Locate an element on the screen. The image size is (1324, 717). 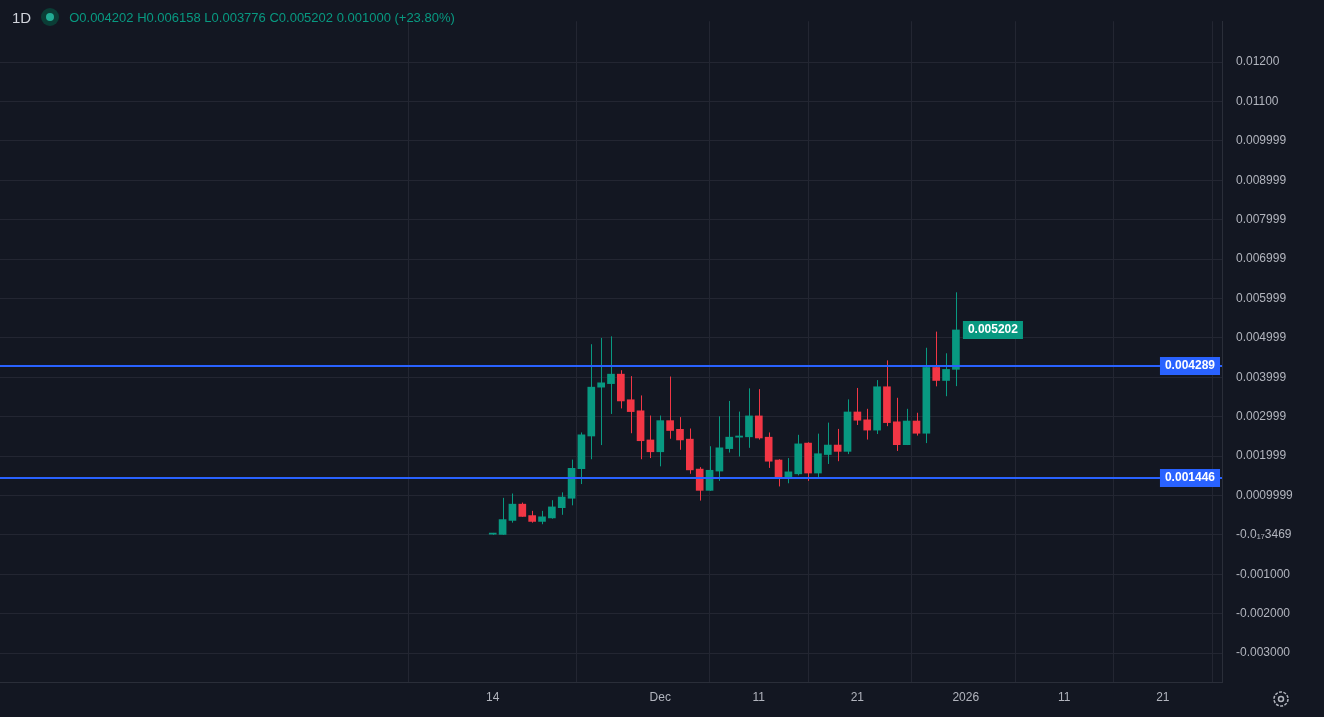
ref-line-label: 0.004289 is located at coordinates (1190, 365).